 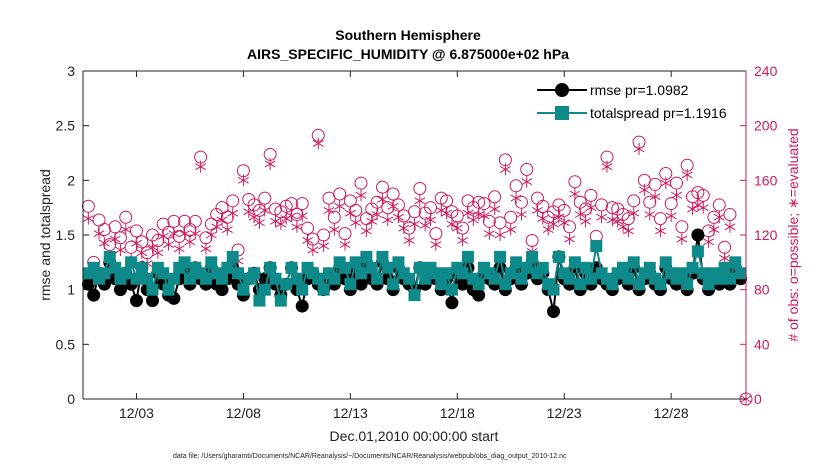 What do you see at coordinates (71, 399) in the screenshot?
I see `y-left-tick-label: 0` at bounding box center [71, 399].